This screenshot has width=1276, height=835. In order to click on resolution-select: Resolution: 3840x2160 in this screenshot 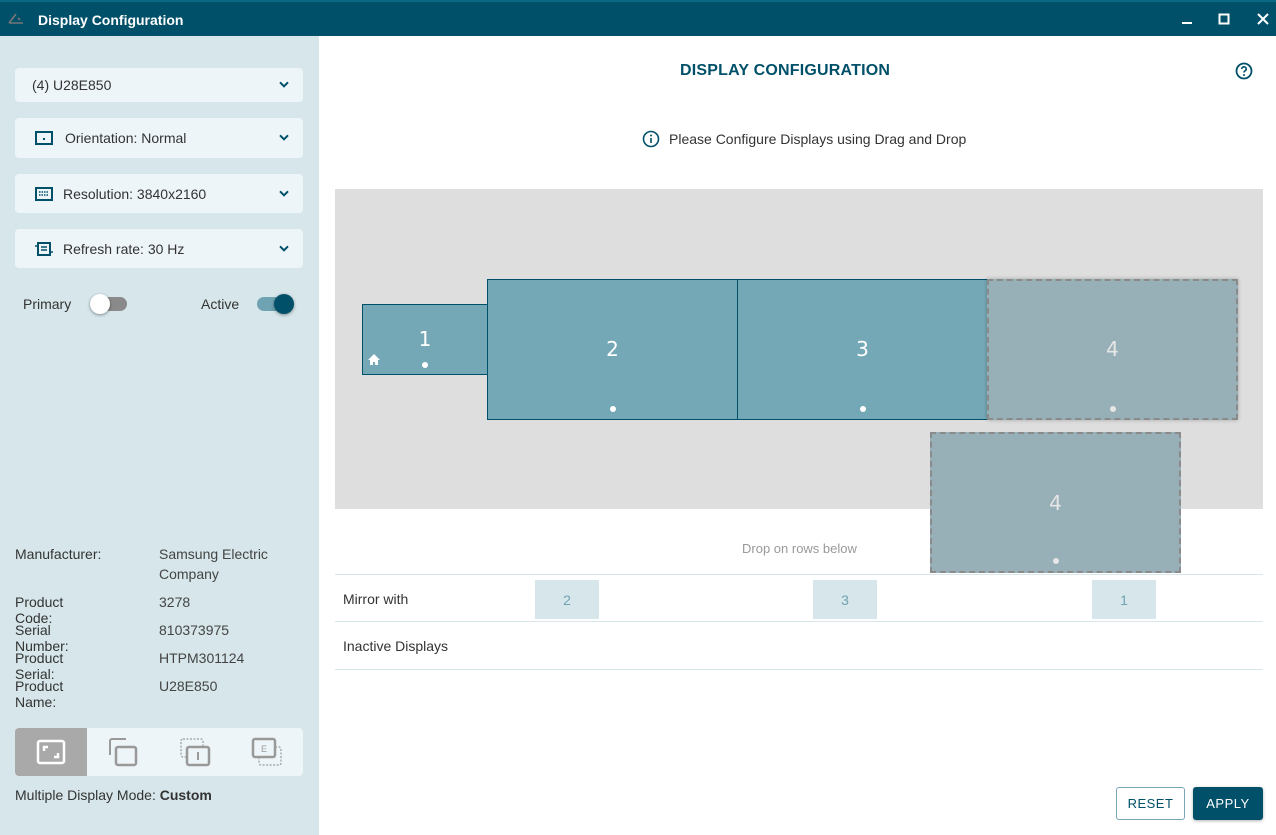, I will do `click(159, 193)`.